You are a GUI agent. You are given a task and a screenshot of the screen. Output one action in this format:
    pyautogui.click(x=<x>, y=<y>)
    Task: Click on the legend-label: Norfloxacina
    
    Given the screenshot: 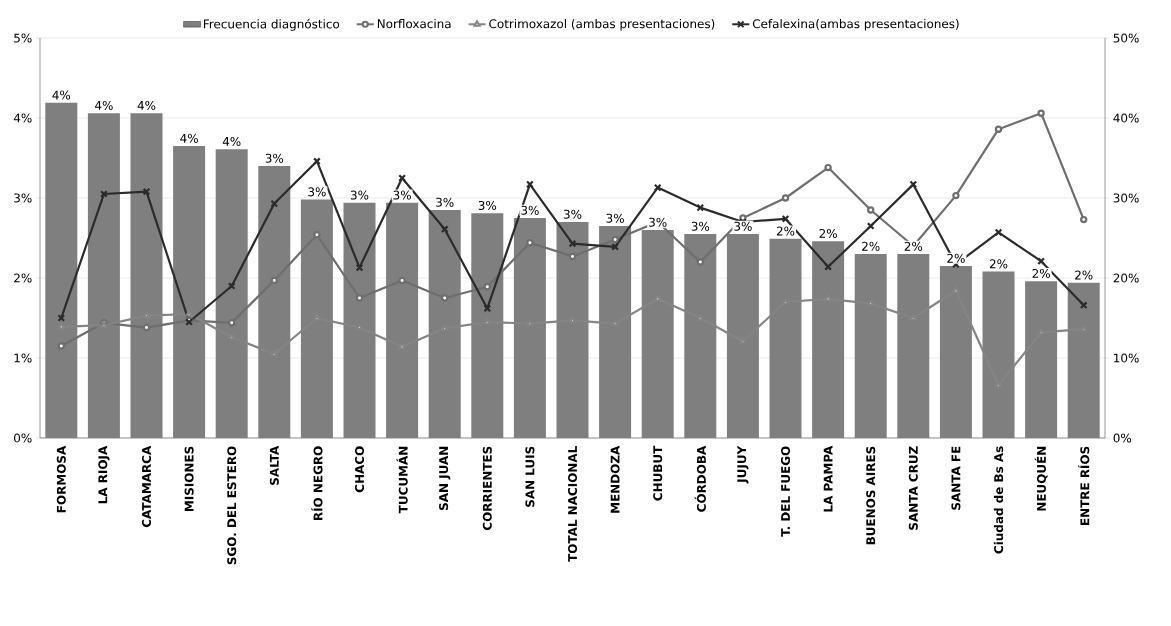 What is the action you would take?
    pyautogui.click(x=414, y=24)
    